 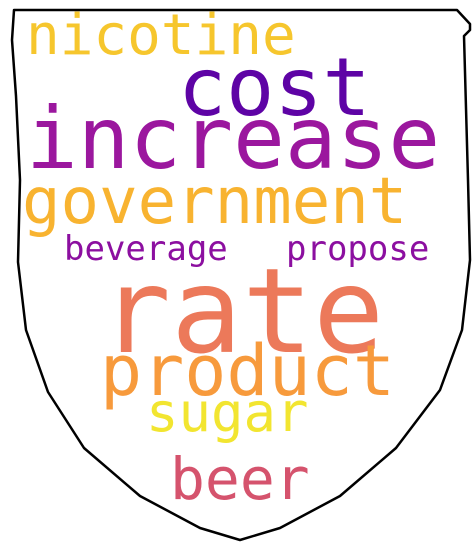 What do you see at coordinates (161, 35) in the screenshot?
I see `word-nicotine: nicotine` at bounding box center [161, 35].